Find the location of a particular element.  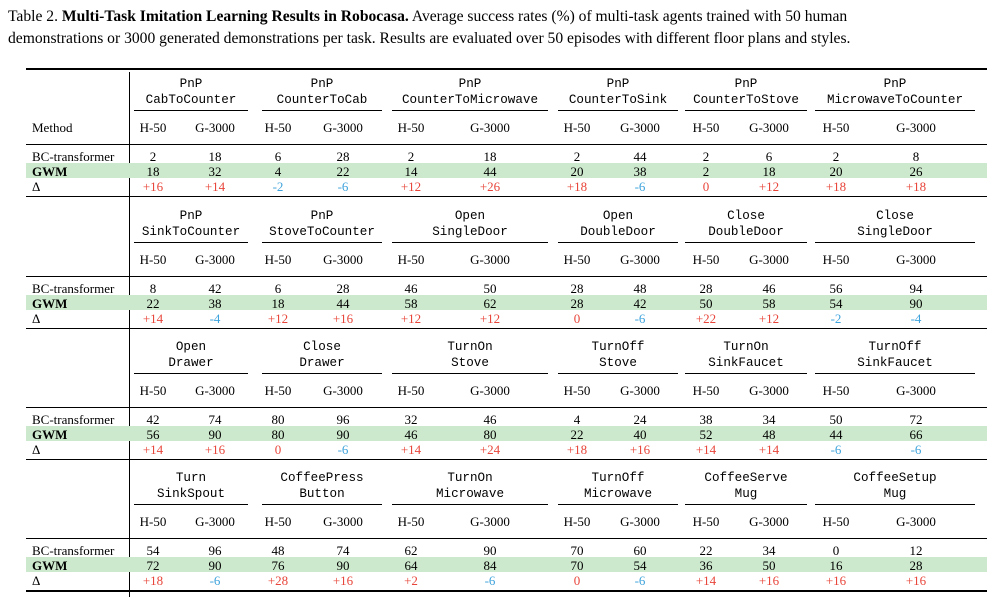

gwm-value: 52 is located at coordinates (706, 434).